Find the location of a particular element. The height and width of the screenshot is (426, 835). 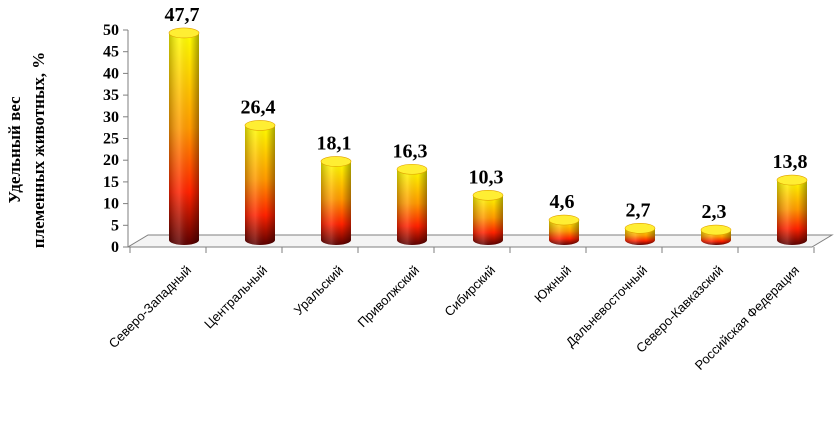

y-tick-label: 45 is located at coordinates (111, 52).